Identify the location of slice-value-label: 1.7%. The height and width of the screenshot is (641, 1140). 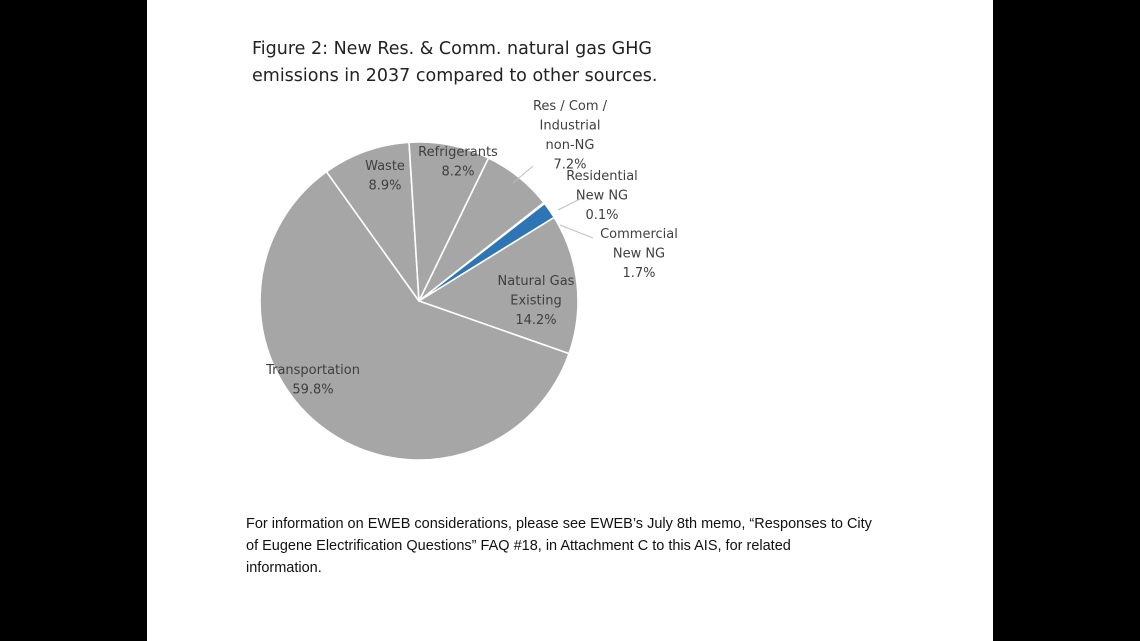
(638, 273).